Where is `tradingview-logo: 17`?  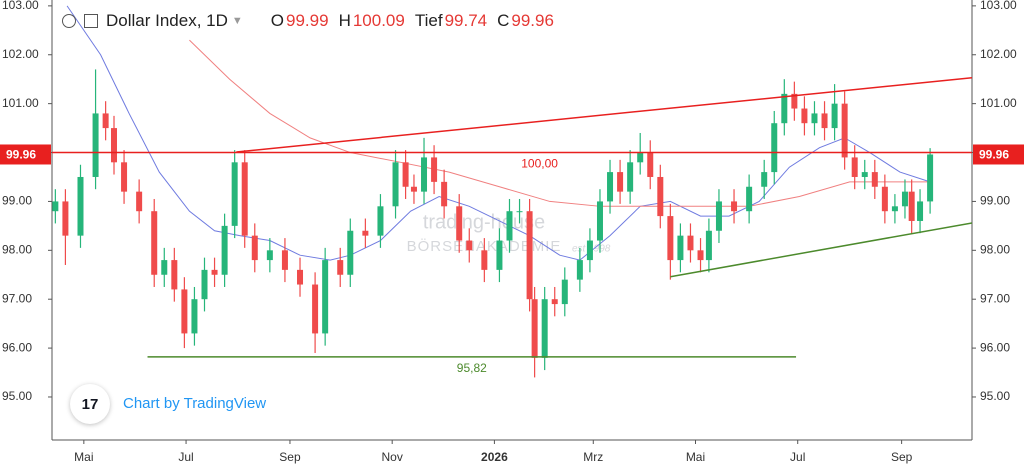
tradingview-logo: 17 is located at coordinates (90, 404).